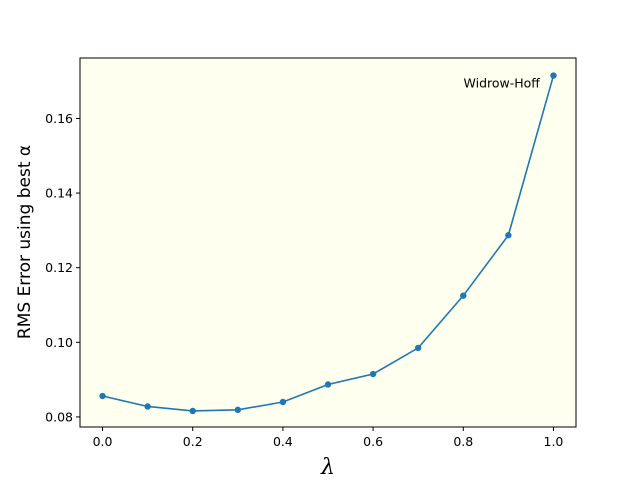  What do you see at coordinates (463, 441) in the screenshot?
I see `x-tick-label: 0.8` at bounding box center [463, 441].